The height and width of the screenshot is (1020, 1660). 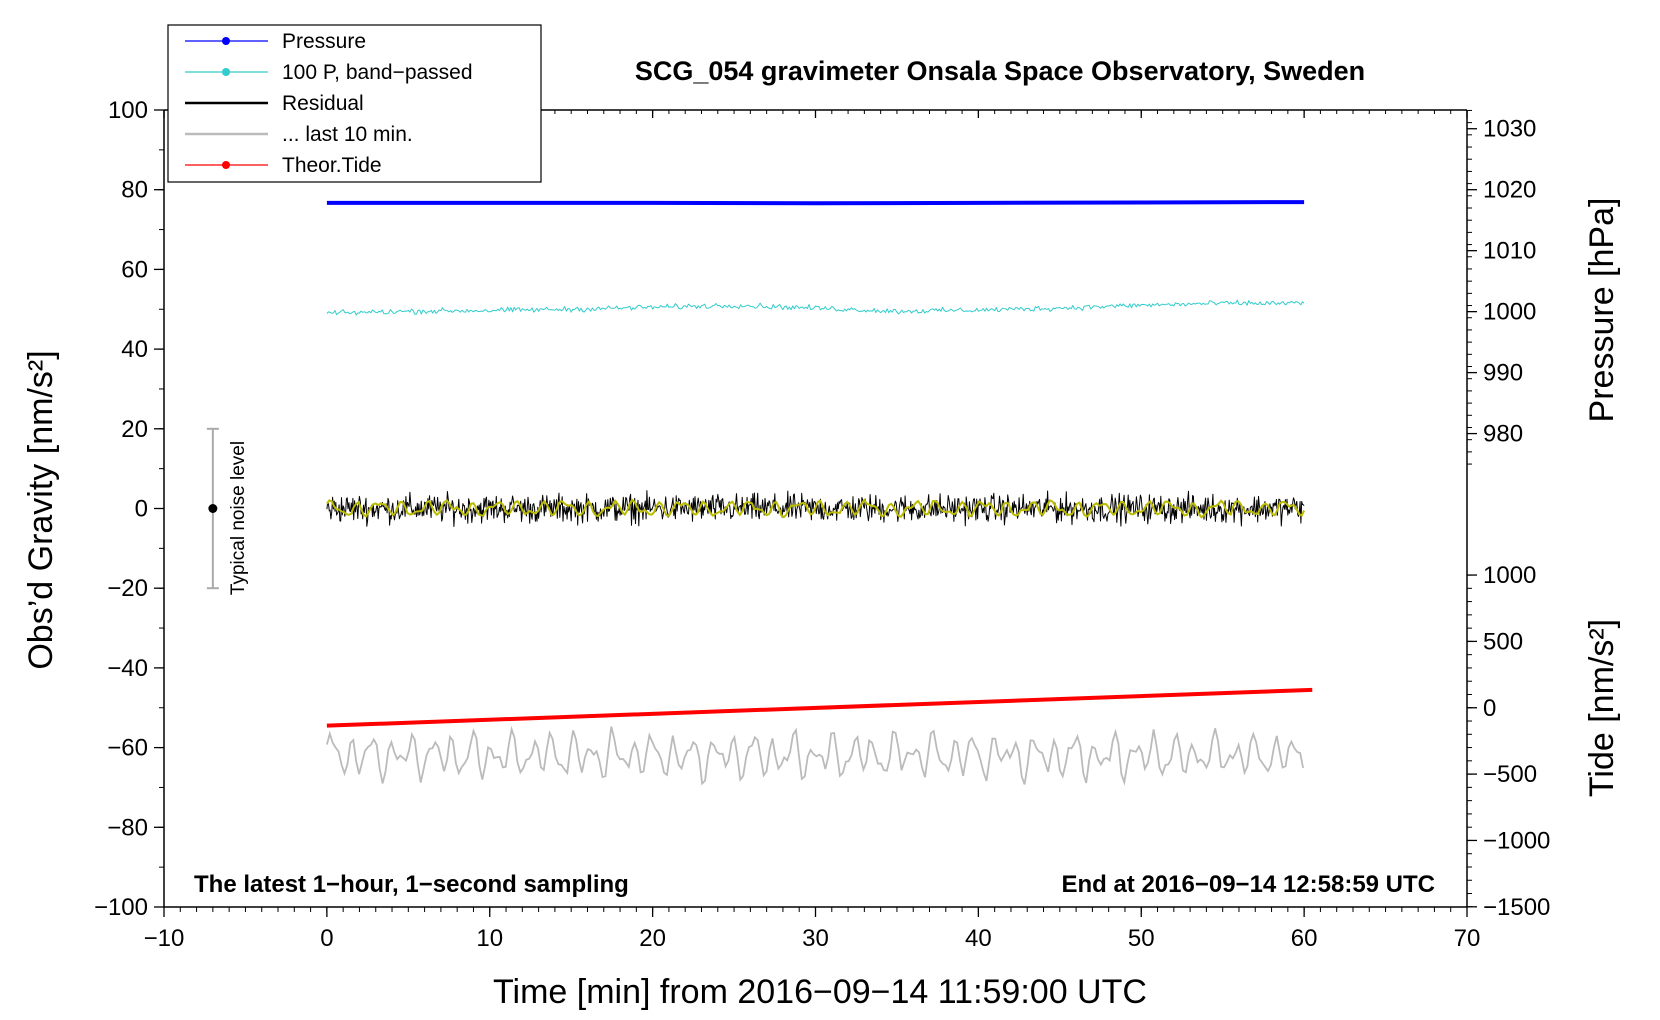 I want to click on y-tick-label: 60, so click(x=134, y=269).